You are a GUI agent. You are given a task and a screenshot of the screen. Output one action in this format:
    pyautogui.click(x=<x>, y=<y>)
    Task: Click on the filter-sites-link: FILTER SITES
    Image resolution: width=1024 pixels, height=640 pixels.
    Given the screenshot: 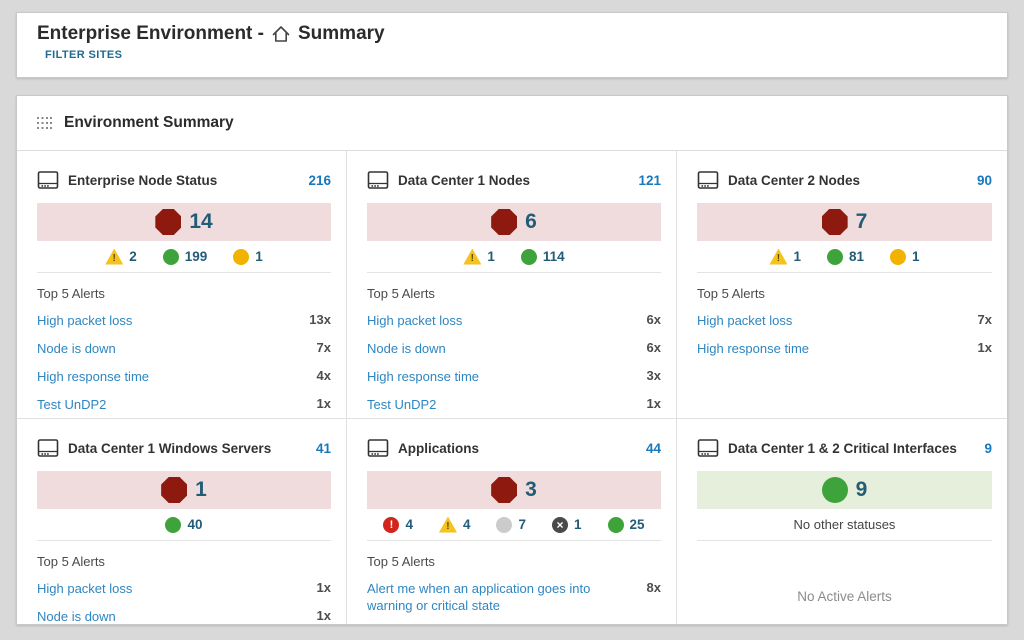 What is the action you would take?
    pyautogui.click(x=84, y=55)
    